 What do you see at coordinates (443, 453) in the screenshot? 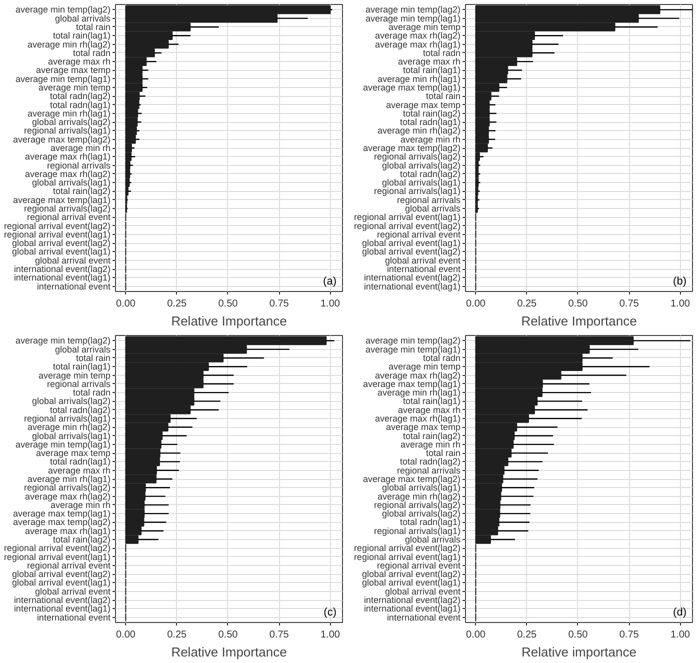
I see `y-tick-label: total rain` at bounding box center [443, 453].